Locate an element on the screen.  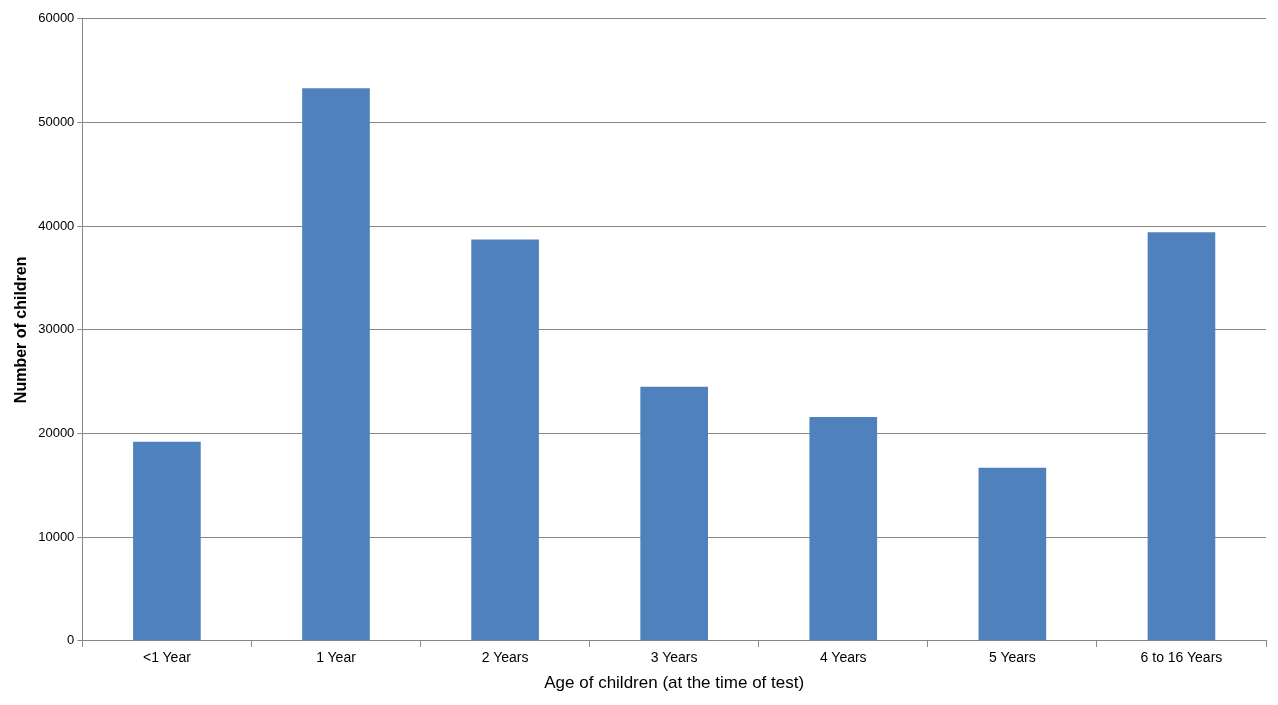
x-tick-label: 4 Years is located at coordinates (843, 657).